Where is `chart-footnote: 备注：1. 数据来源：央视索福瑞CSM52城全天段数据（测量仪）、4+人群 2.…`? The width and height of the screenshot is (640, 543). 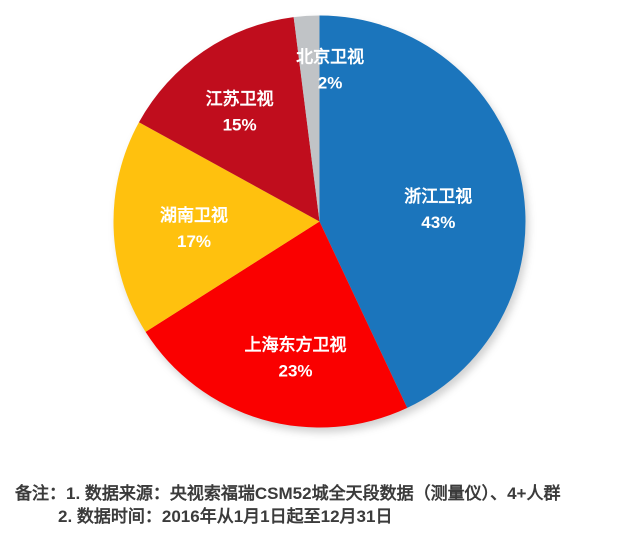
chart-footnote: 备注：1. 数据来源：央视索福瑞CSM52城全天段数据（测量仪）、4+人群 2.… is located at coordinates (287, 505).